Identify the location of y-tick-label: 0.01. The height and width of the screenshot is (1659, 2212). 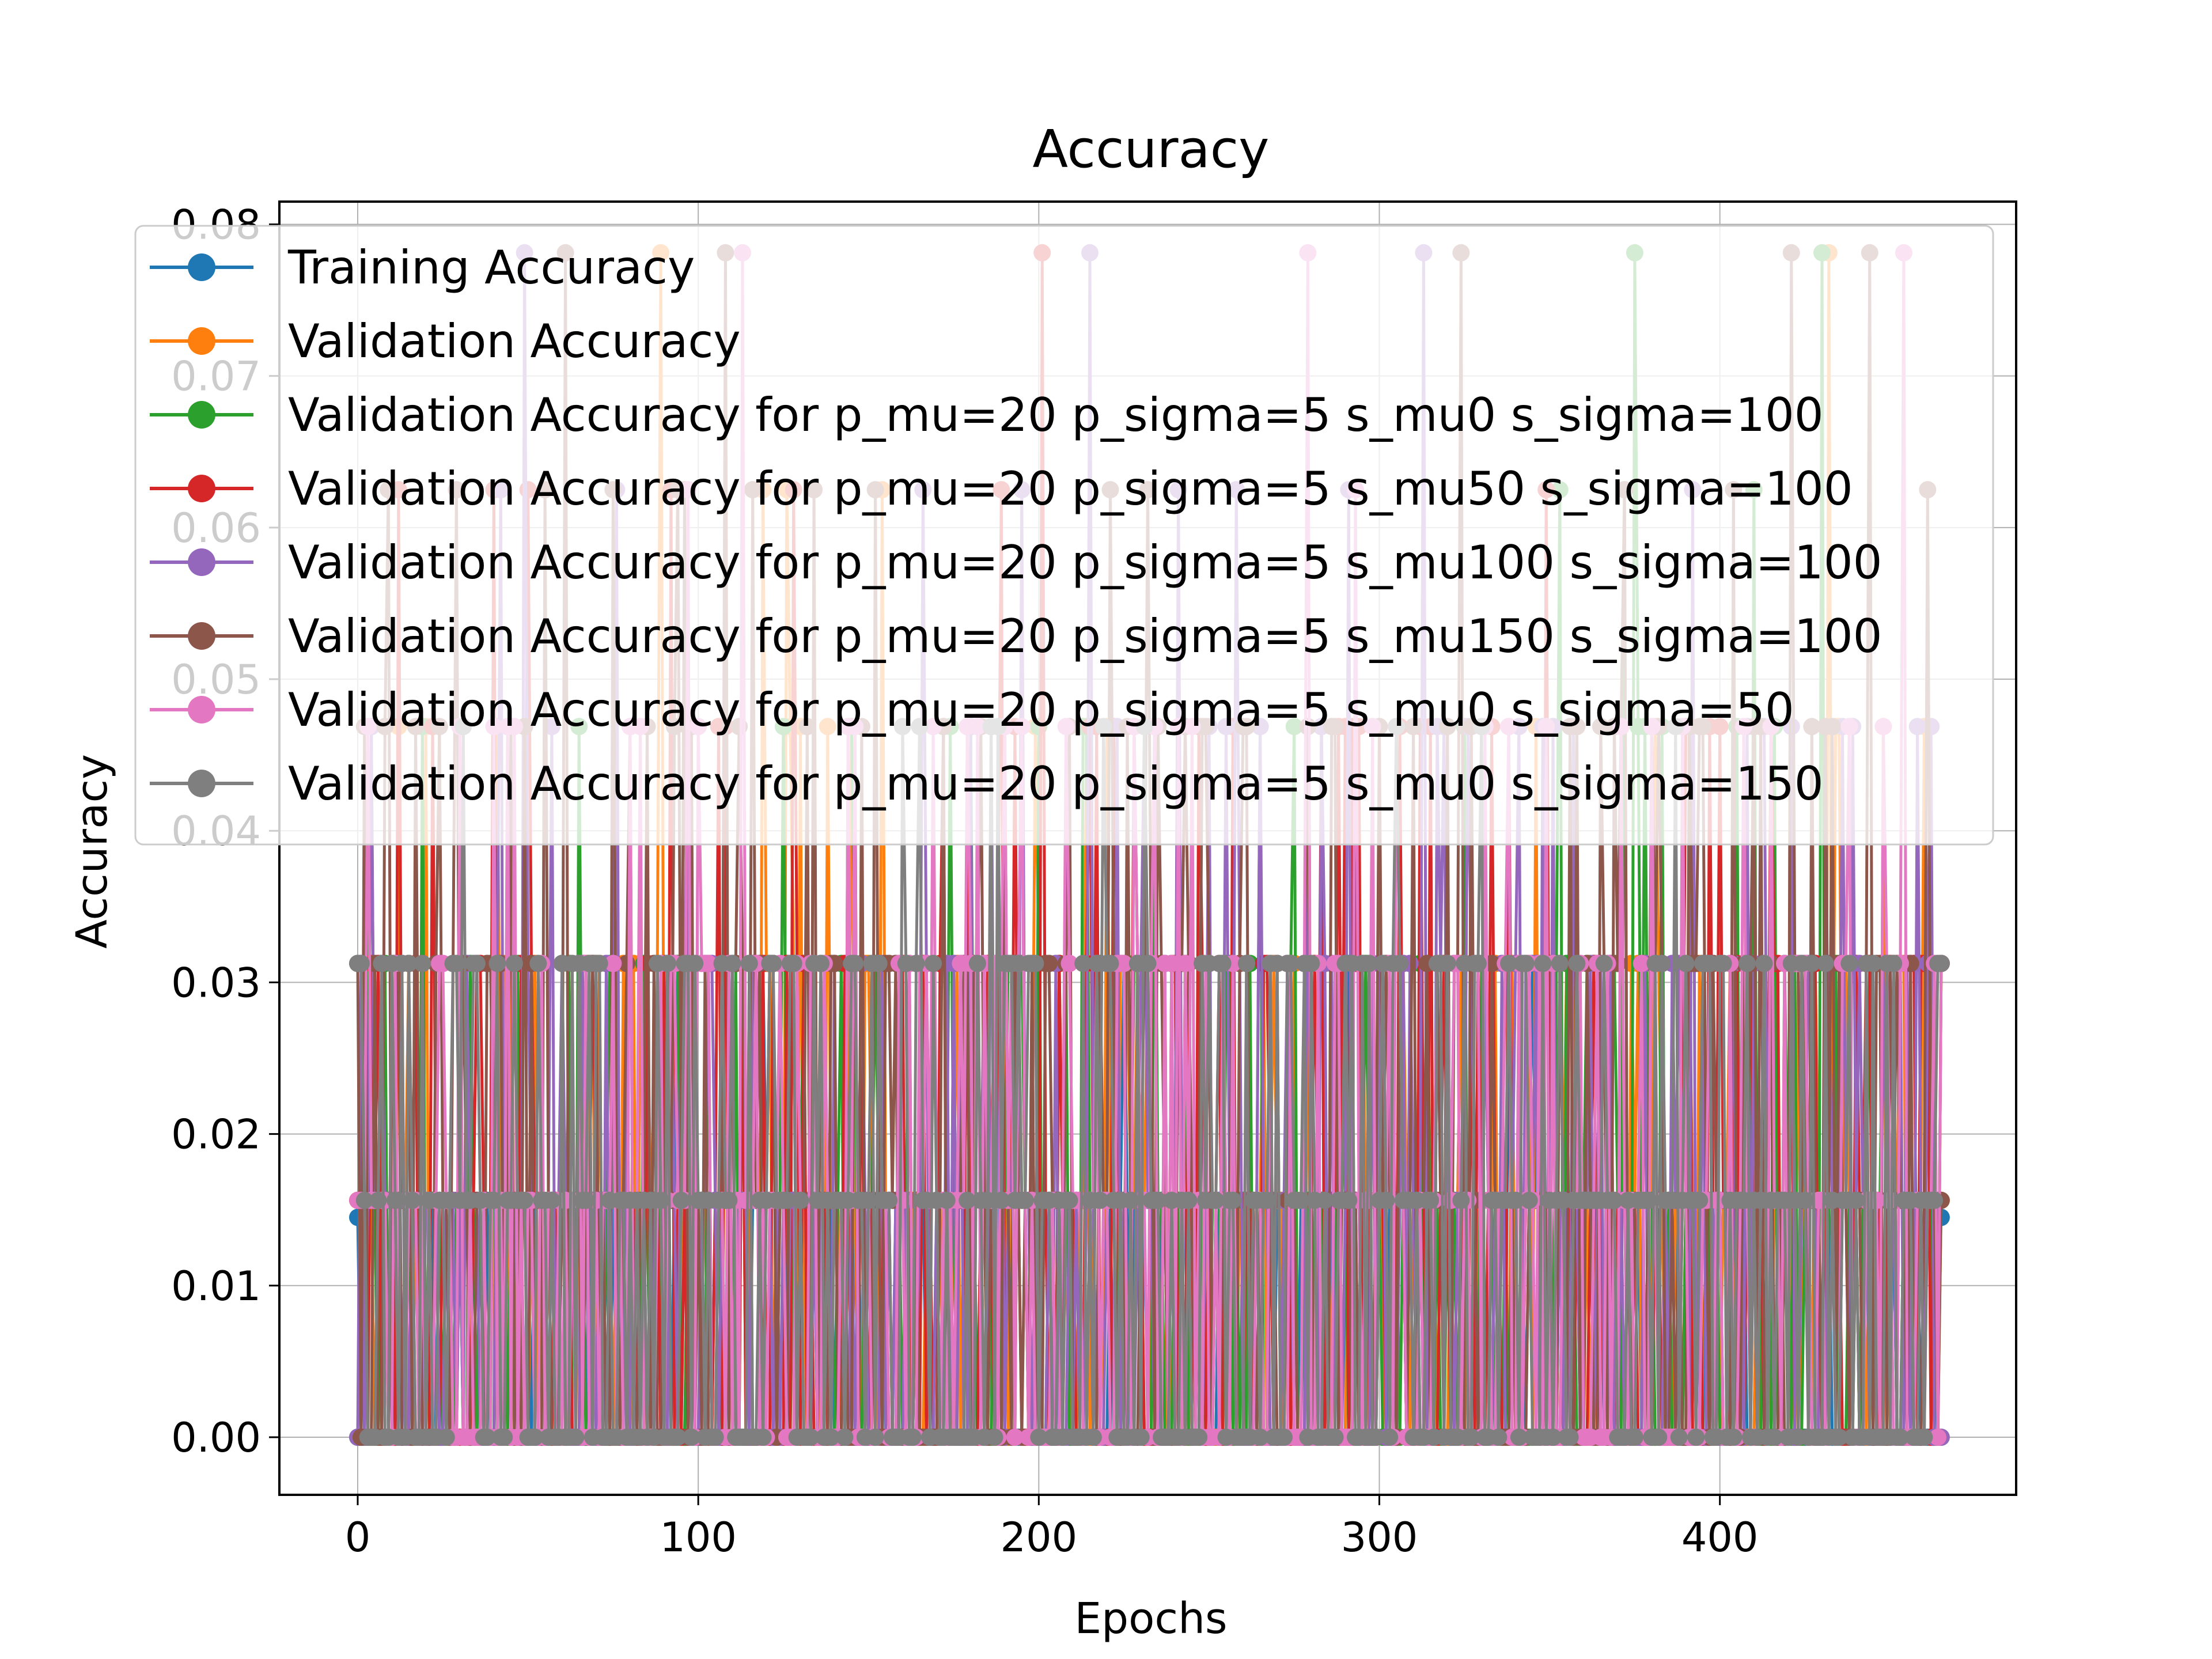
(216, 1286).